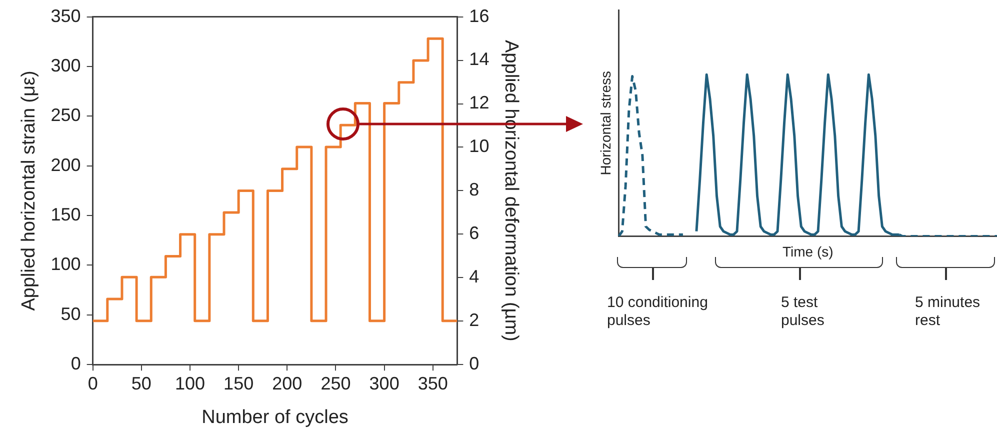 The image size is (997, 435). Describe the element at coordinates (141, 383) in the screenshot. I see `x-tick-label: 50` at that location.